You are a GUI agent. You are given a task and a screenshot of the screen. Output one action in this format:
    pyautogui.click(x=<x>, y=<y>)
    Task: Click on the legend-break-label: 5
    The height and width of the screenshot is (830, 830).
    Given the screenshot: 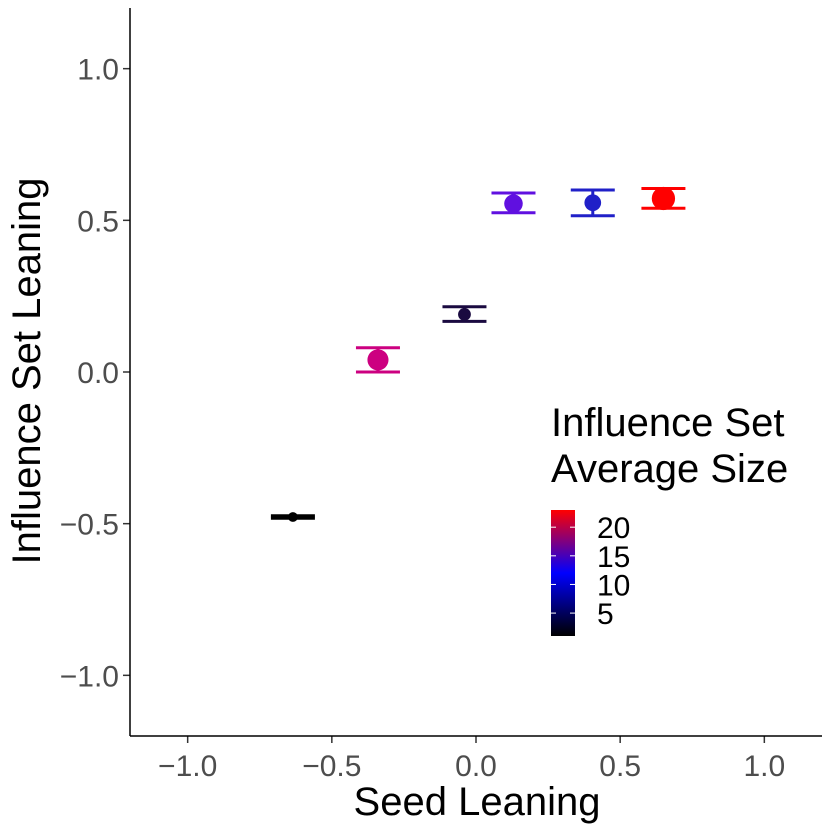 What is the action you would take?
    pyautogui.click(x=605, y=614)
    